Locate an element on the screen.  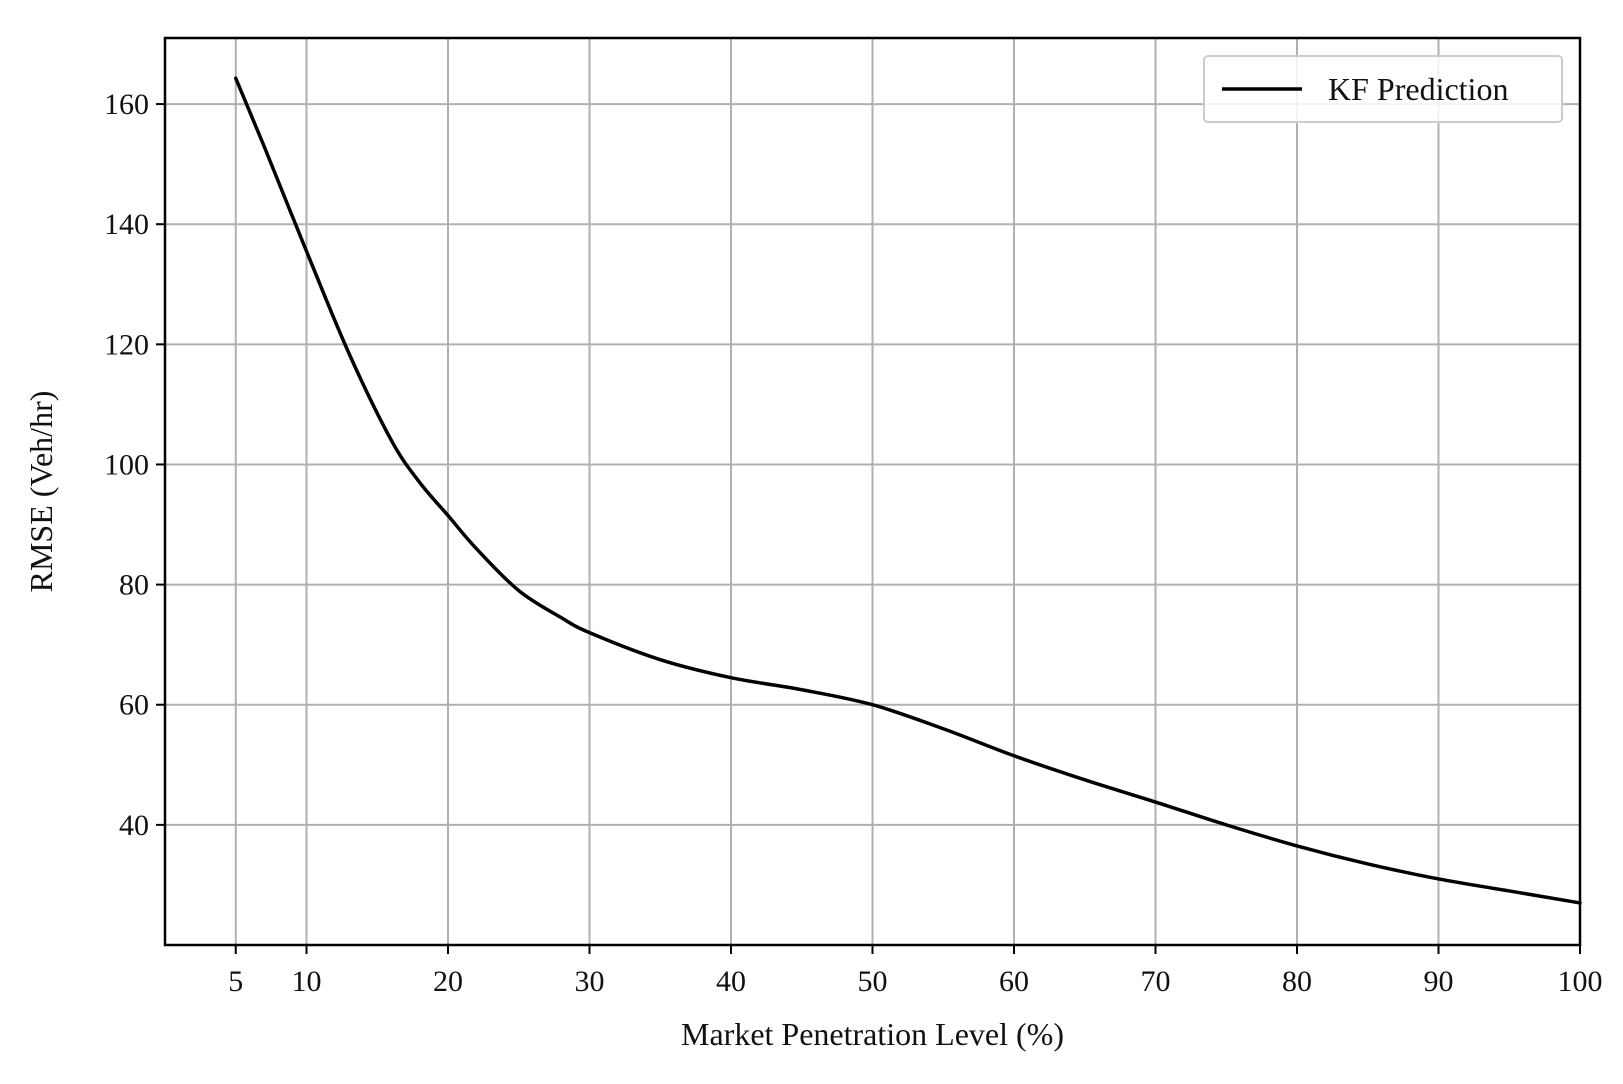
x-tick-label: 40 is located at coordinates (731, 981).